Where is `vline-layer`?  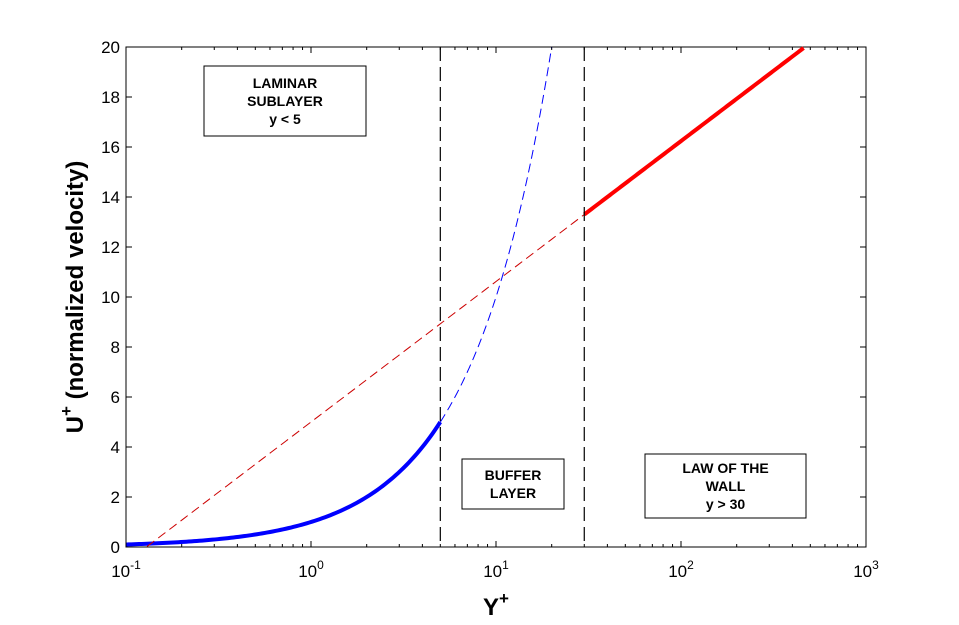
vline-layer is located at coordinates (512, 297).